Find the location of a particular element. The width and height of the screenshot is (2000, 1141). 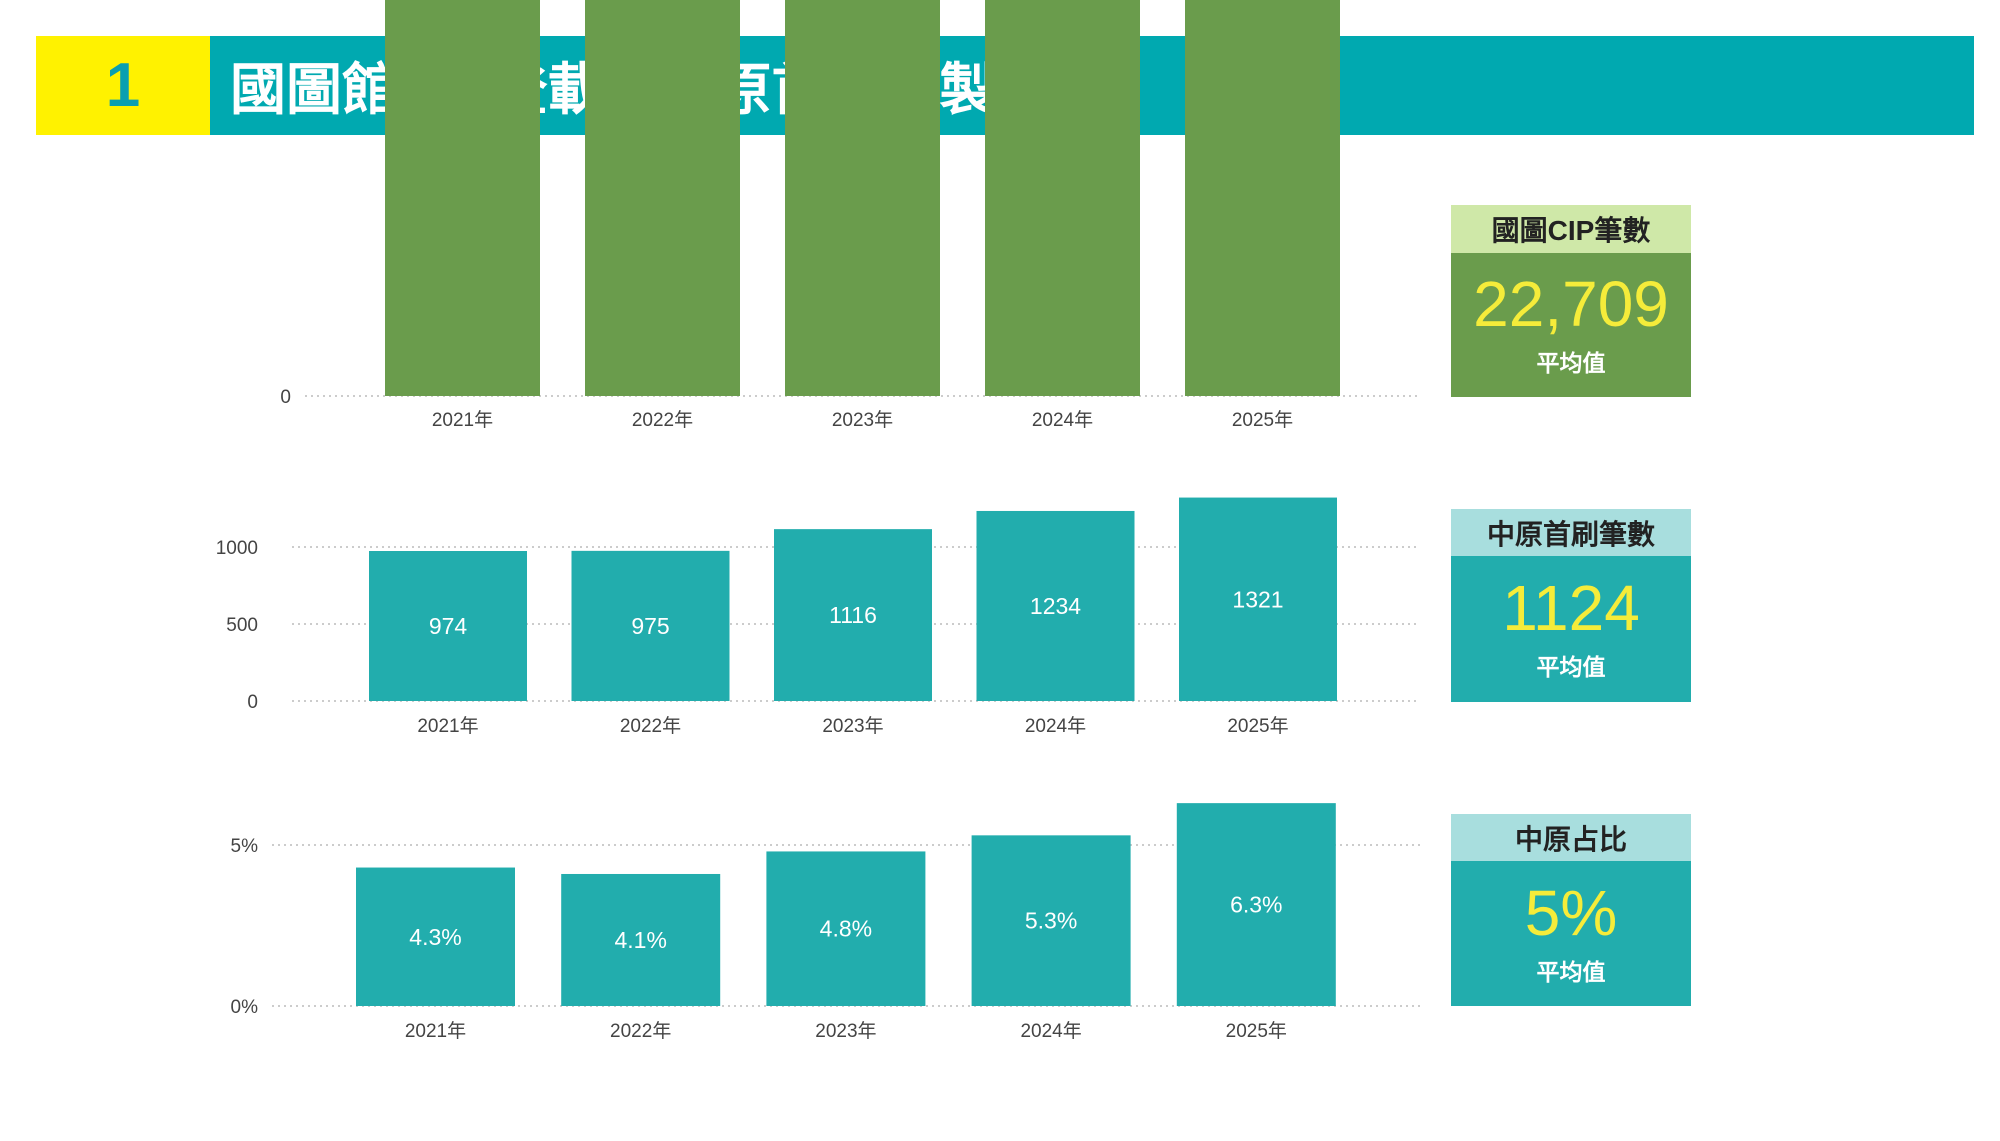

data-label: 4.3% is located at coordinates (435, 937).